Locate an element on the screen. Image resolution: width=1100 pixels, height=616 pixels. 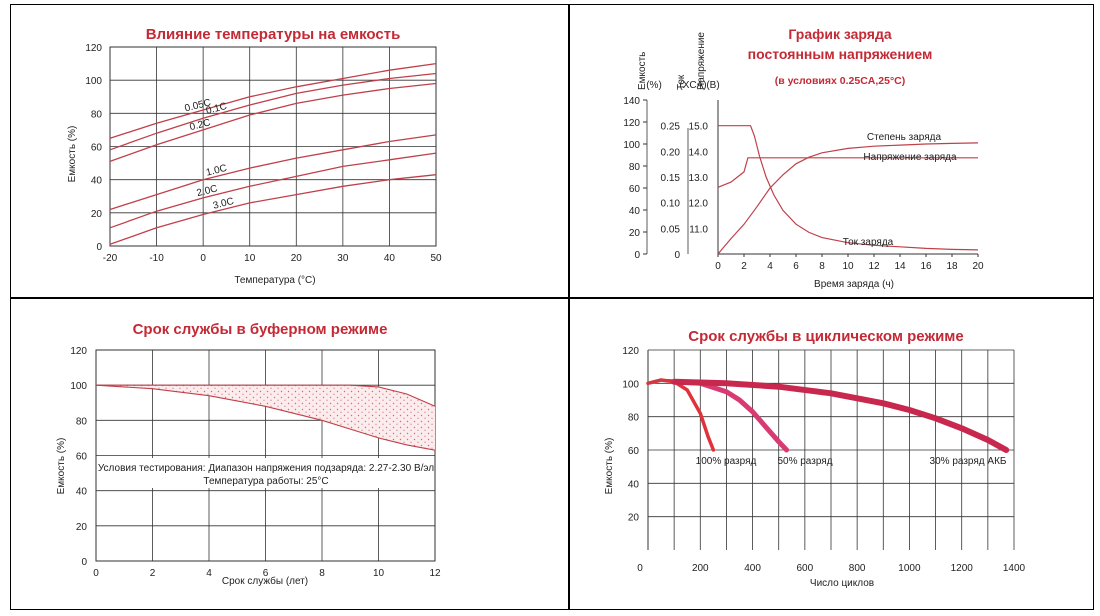
chart-title-line-1: График заряда is located at coordinates (839, 34).